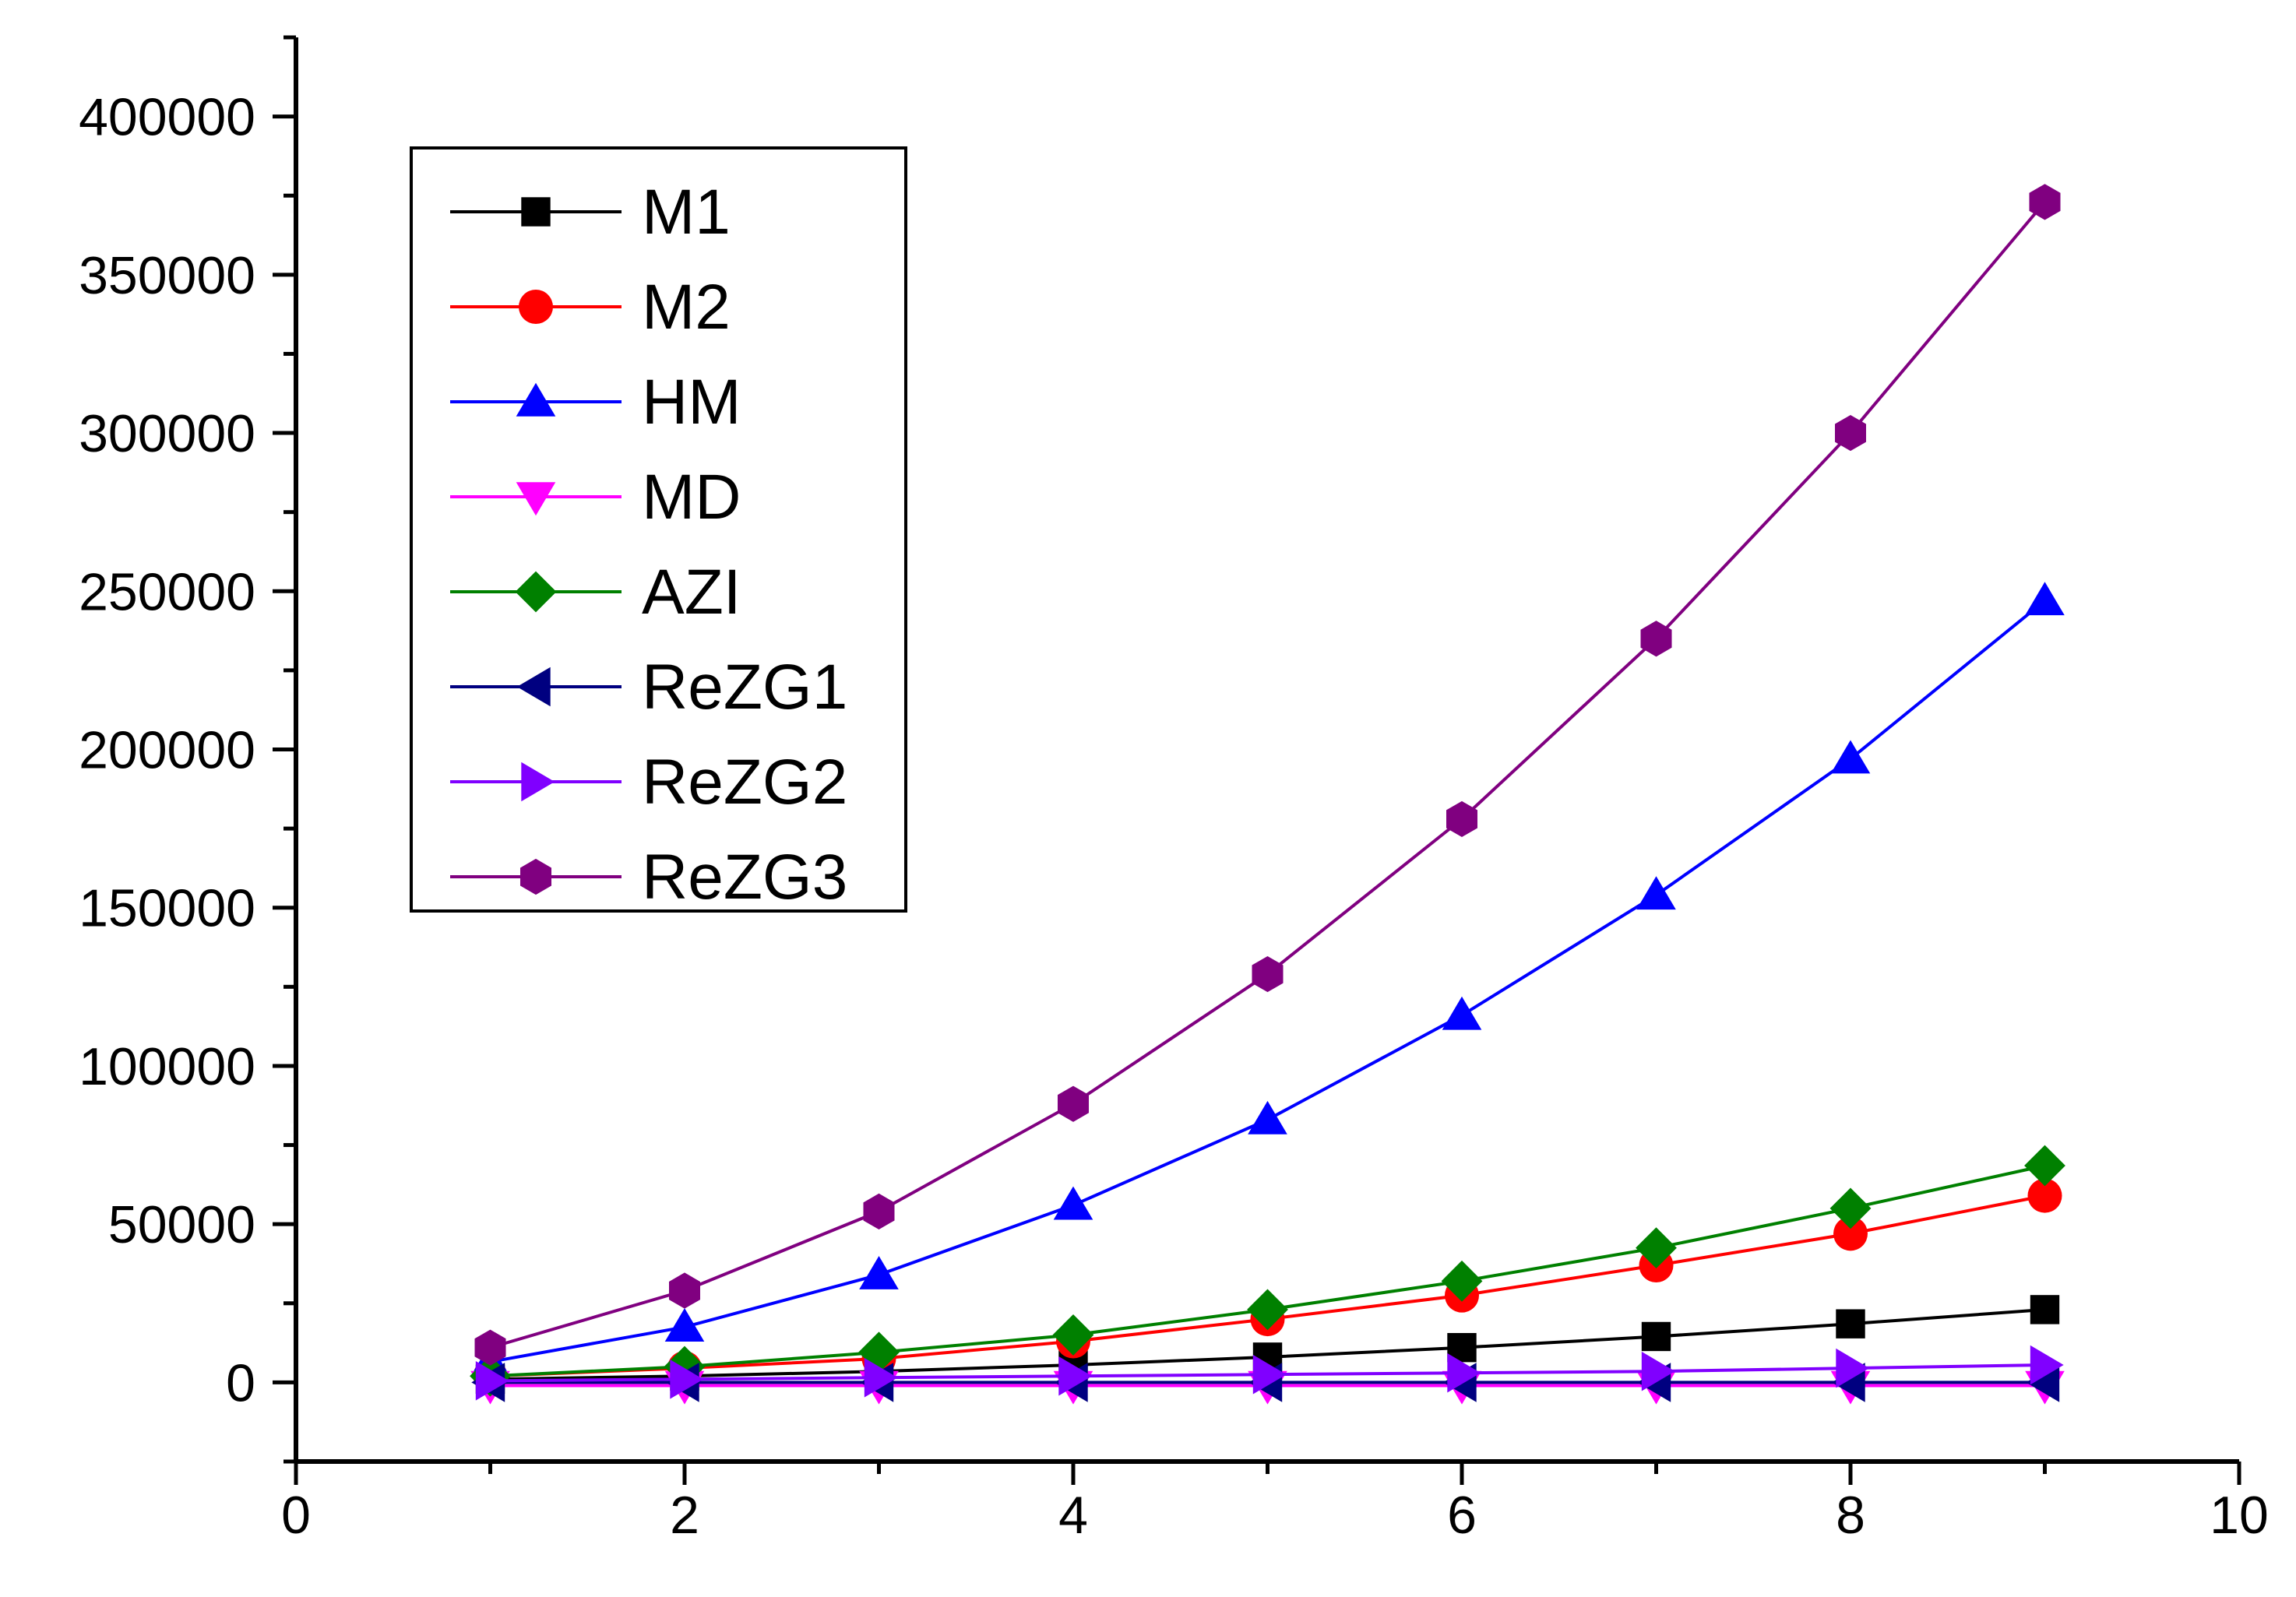 Image resolution: width=2296 pixels, height=1597 pixels. What do you see at coordinates (240, 1382) in the screenshot?
I see `y-tick-label: 0` at bounding box center [240, 1382].